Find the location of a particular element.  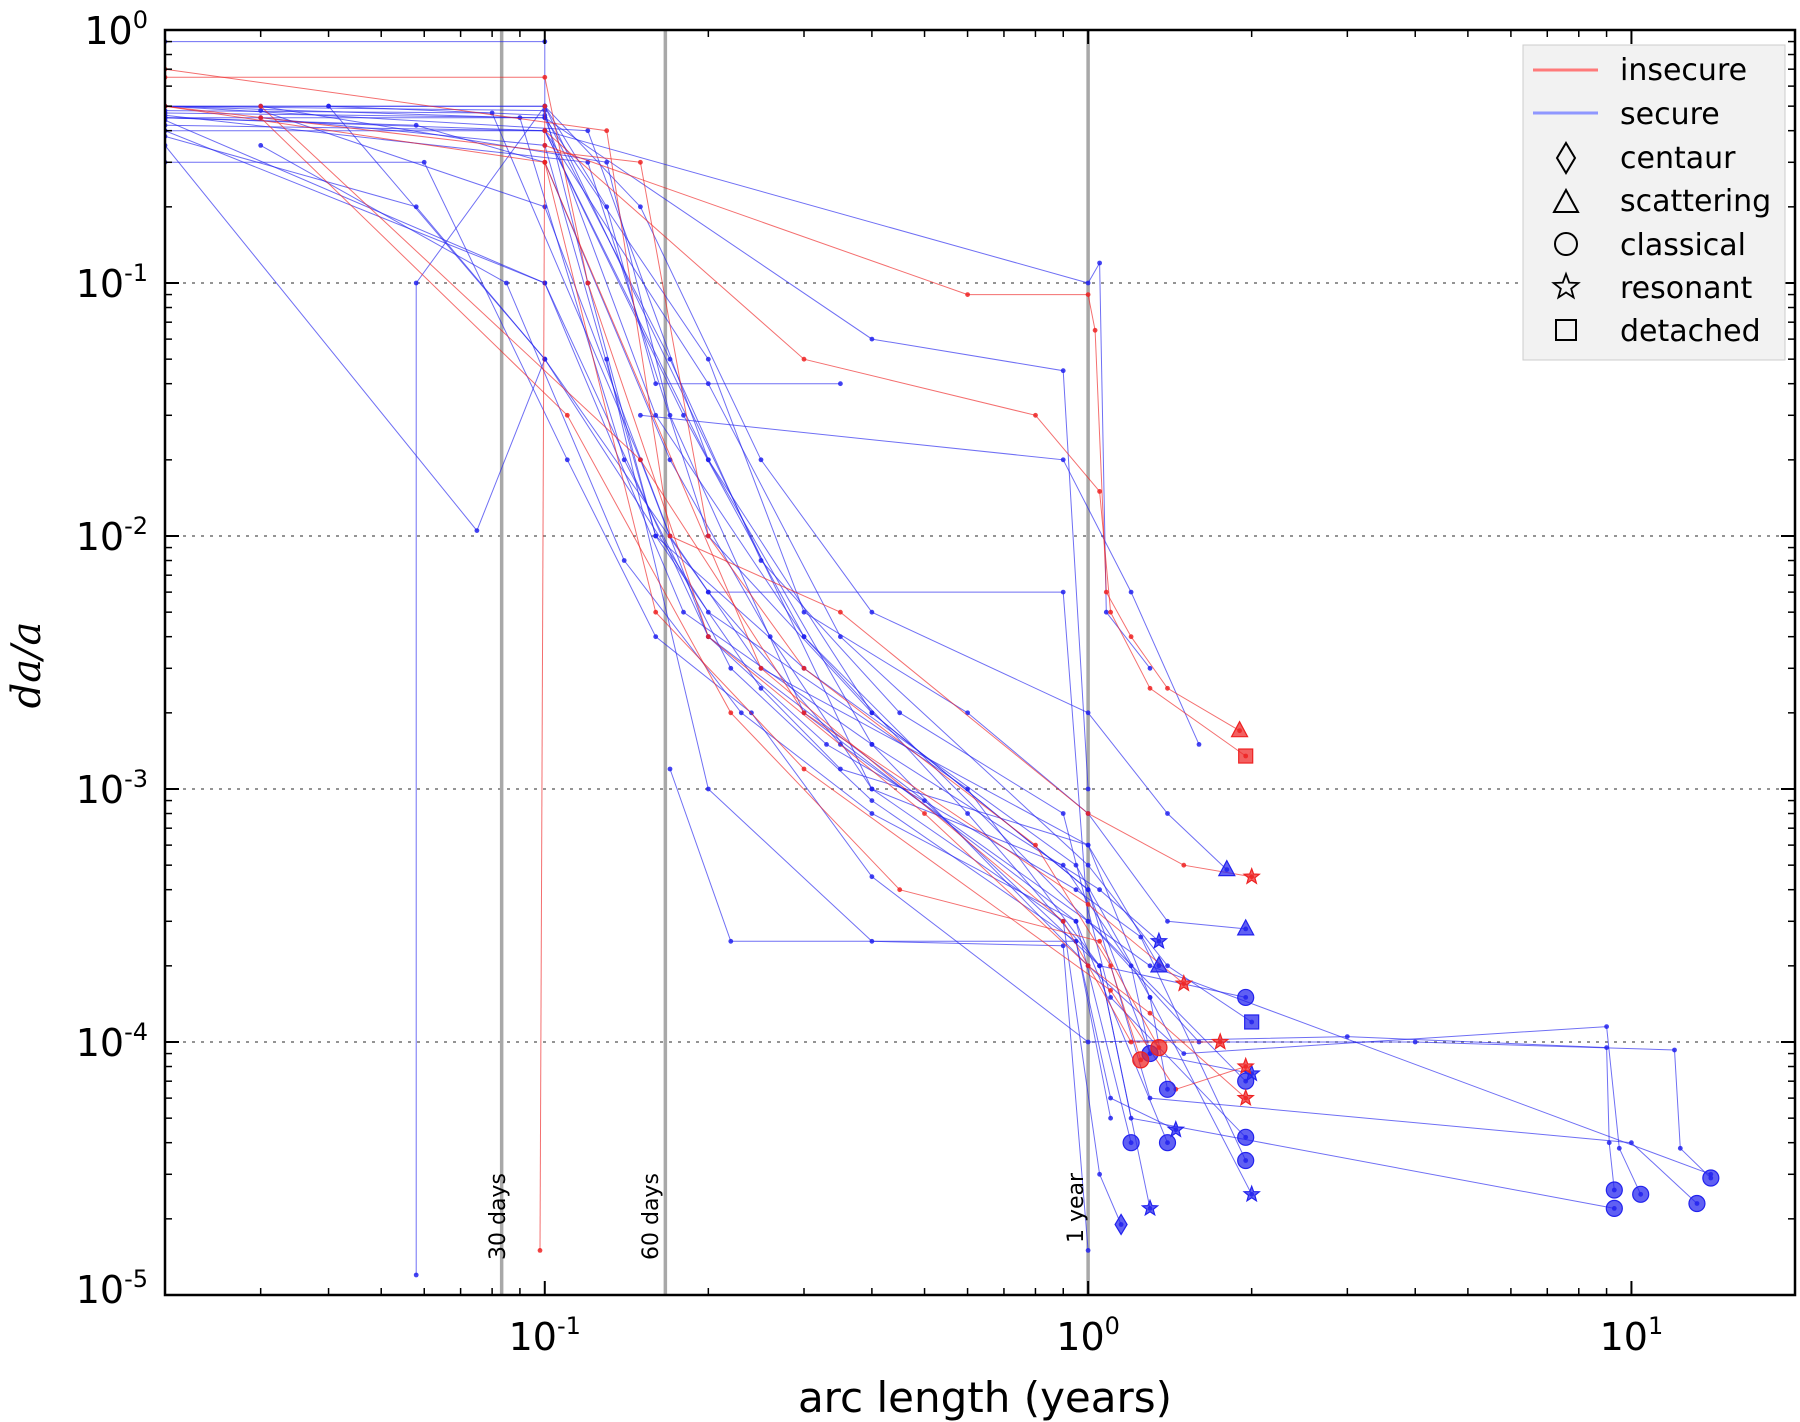

legend-centaur-label: centaur is located at coordinates (1678, 158).